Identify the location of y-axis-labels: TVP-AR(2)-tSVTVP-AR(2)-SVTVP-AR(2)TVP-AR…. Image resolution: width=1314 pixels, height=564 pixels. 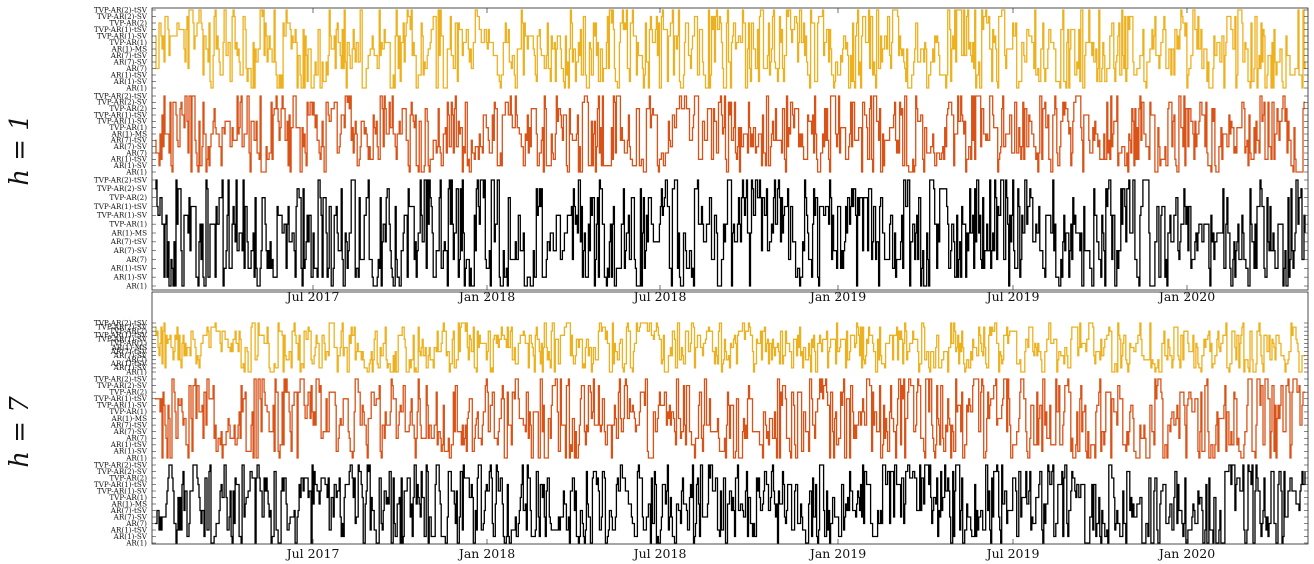
(121, 147).